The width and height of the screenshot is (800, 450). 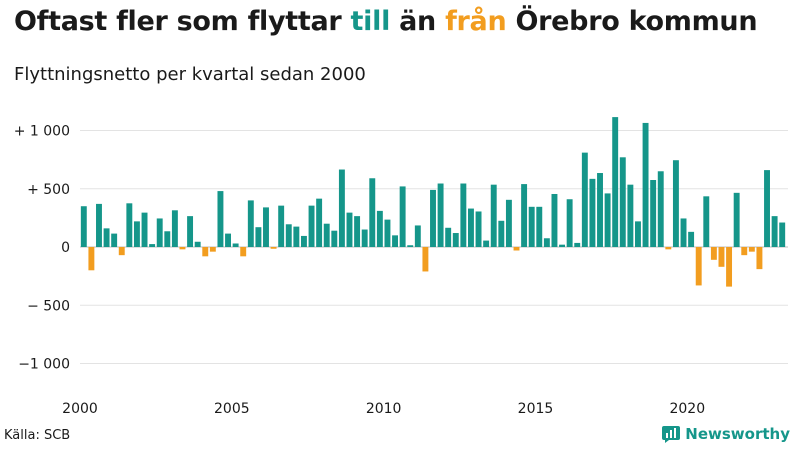 What do you see at coordinates (159, 232) in the screenshot?
I see `bar: 2002 Q3: 245` at bounding box center [159, 232].